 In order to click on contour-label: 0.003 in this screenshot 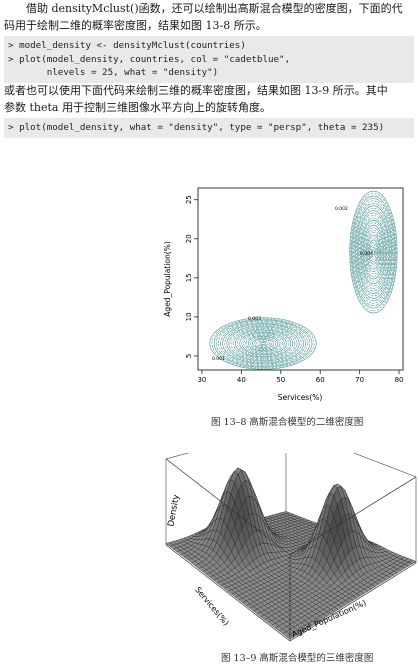, I will do `click(254, 319)`.